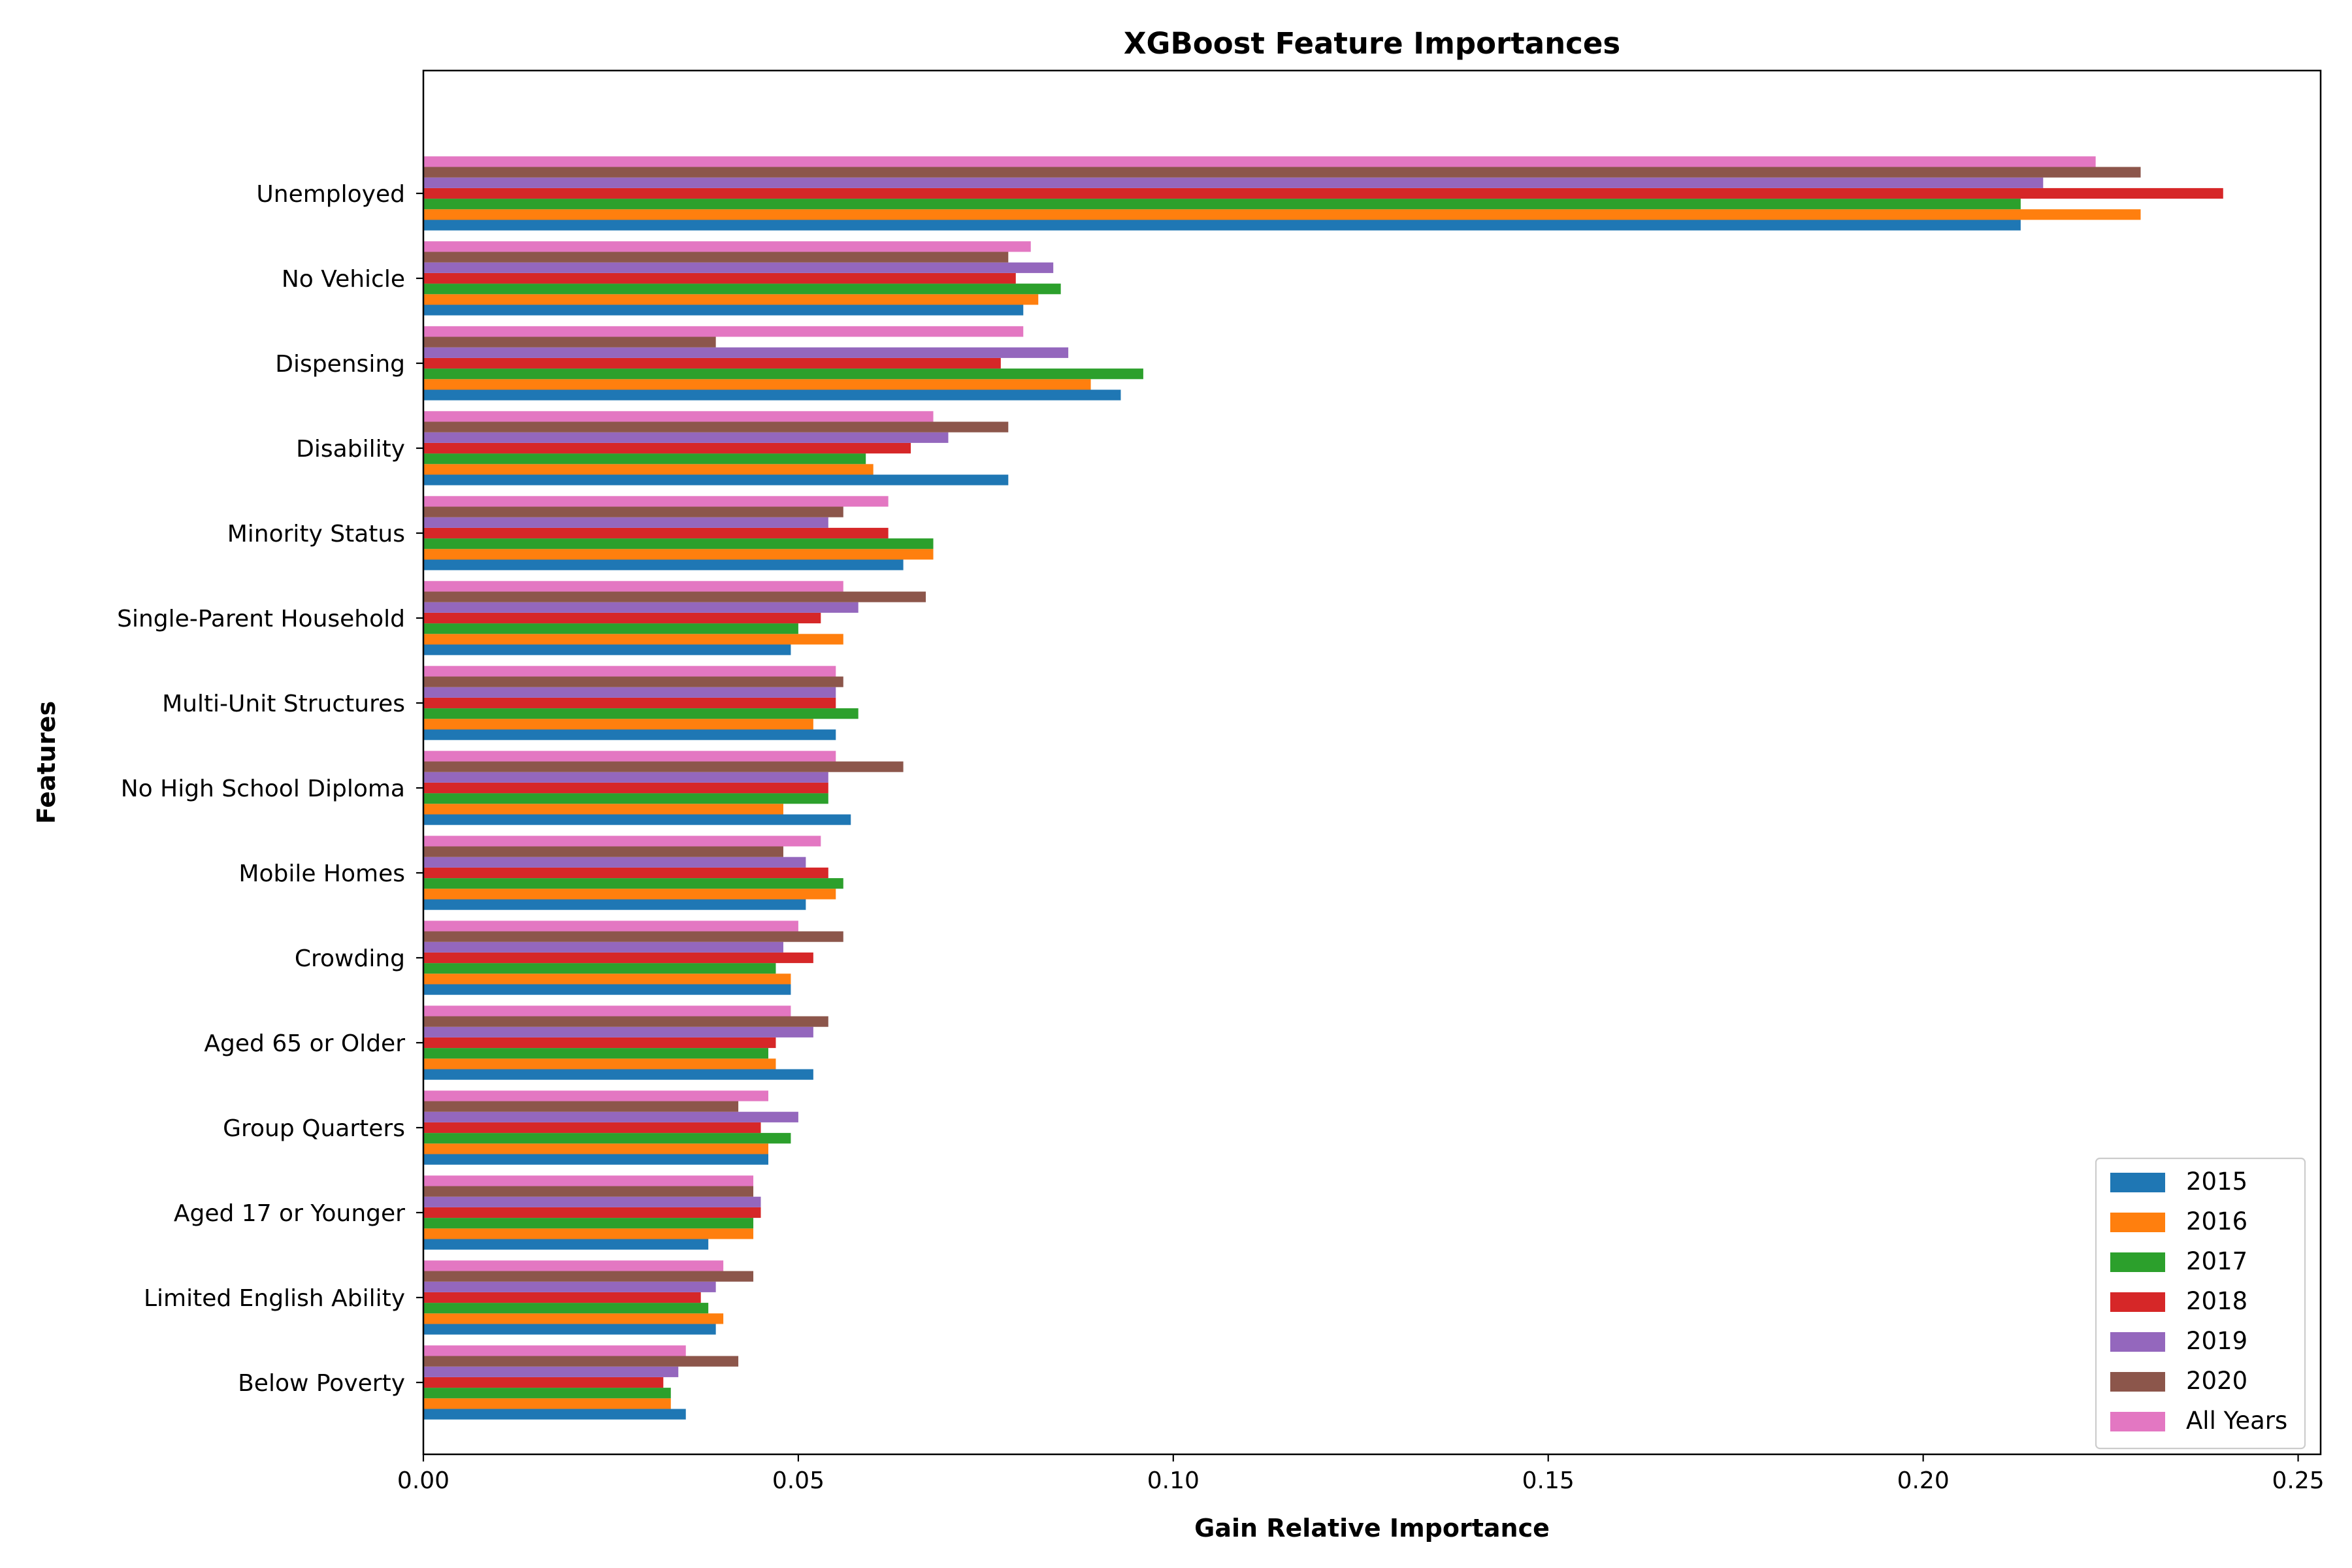 The height and width of the screenshot is (1568, 2352). Describe the element at coordinates (2216, 1221) in the screenshot. I see `legend-label: 2016` at that location.